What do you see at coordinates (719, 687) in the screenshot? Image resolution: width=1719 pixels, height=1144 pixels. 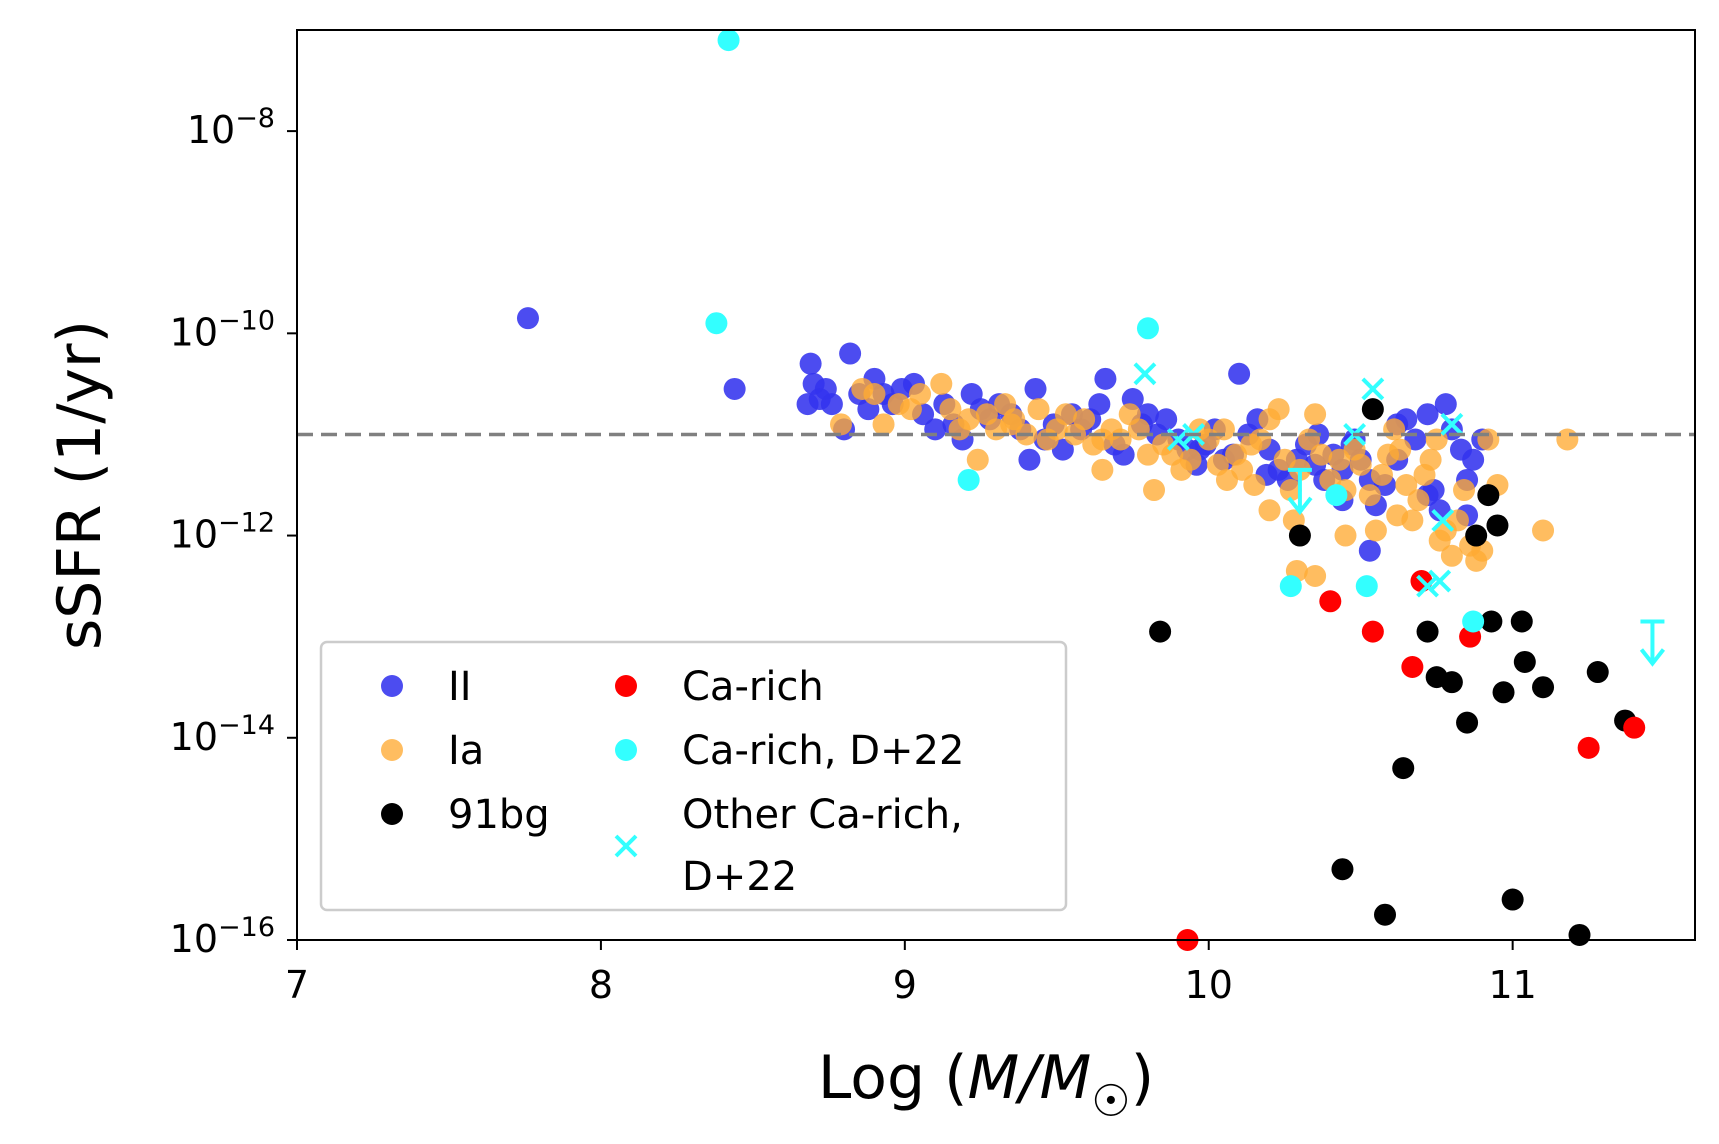 I see `legend-item-ca-rich: Ca-rich` at bounding box center [719, 687].